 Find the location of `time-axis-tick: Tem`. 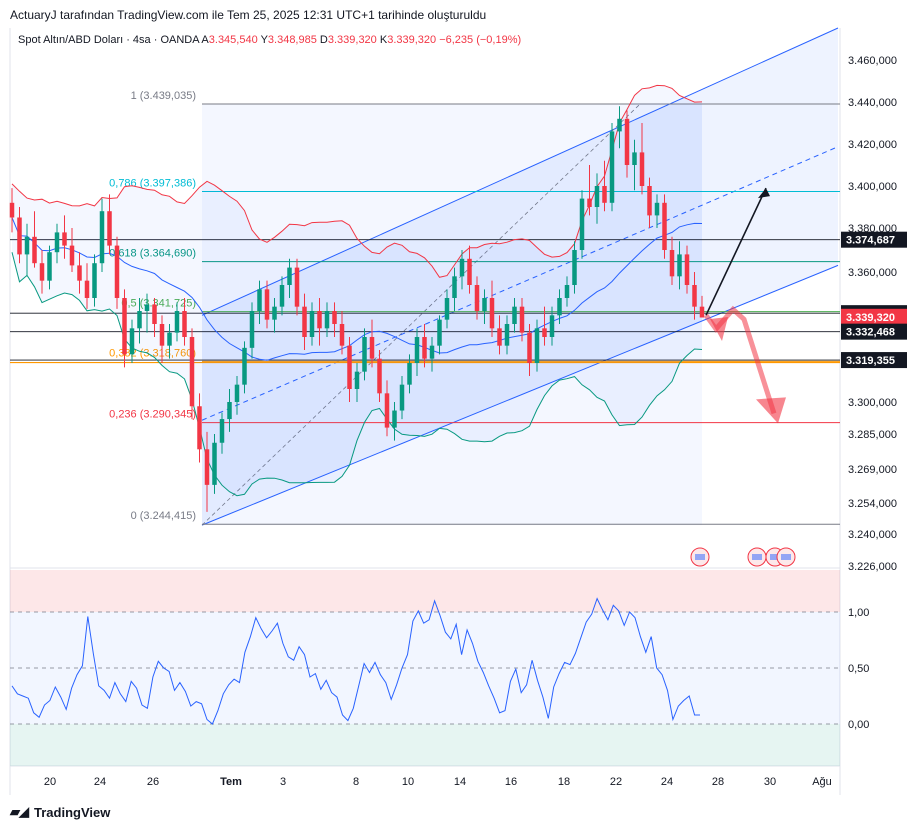

time-axis-tick: Tem is located at coordinates (231, 782).